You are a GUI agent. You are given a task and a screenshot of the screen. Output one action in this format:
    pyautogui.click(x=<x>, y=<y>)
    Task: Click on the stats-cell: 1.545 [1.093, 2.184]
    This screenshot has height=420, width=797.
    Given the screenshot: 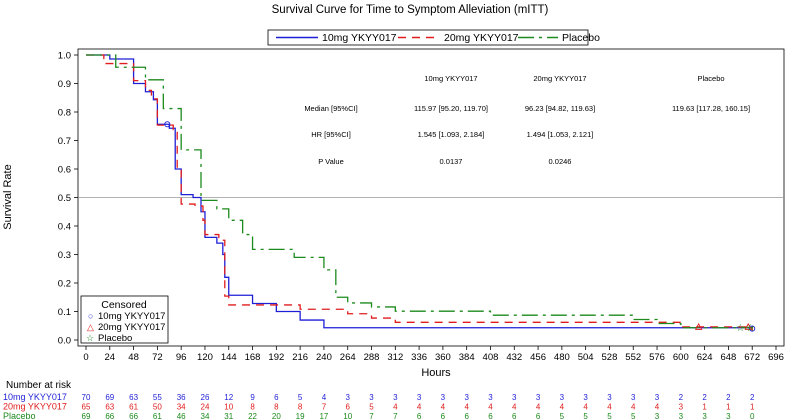 What is the action you would take?
    pyautogui.click(x=451, y=134)
    